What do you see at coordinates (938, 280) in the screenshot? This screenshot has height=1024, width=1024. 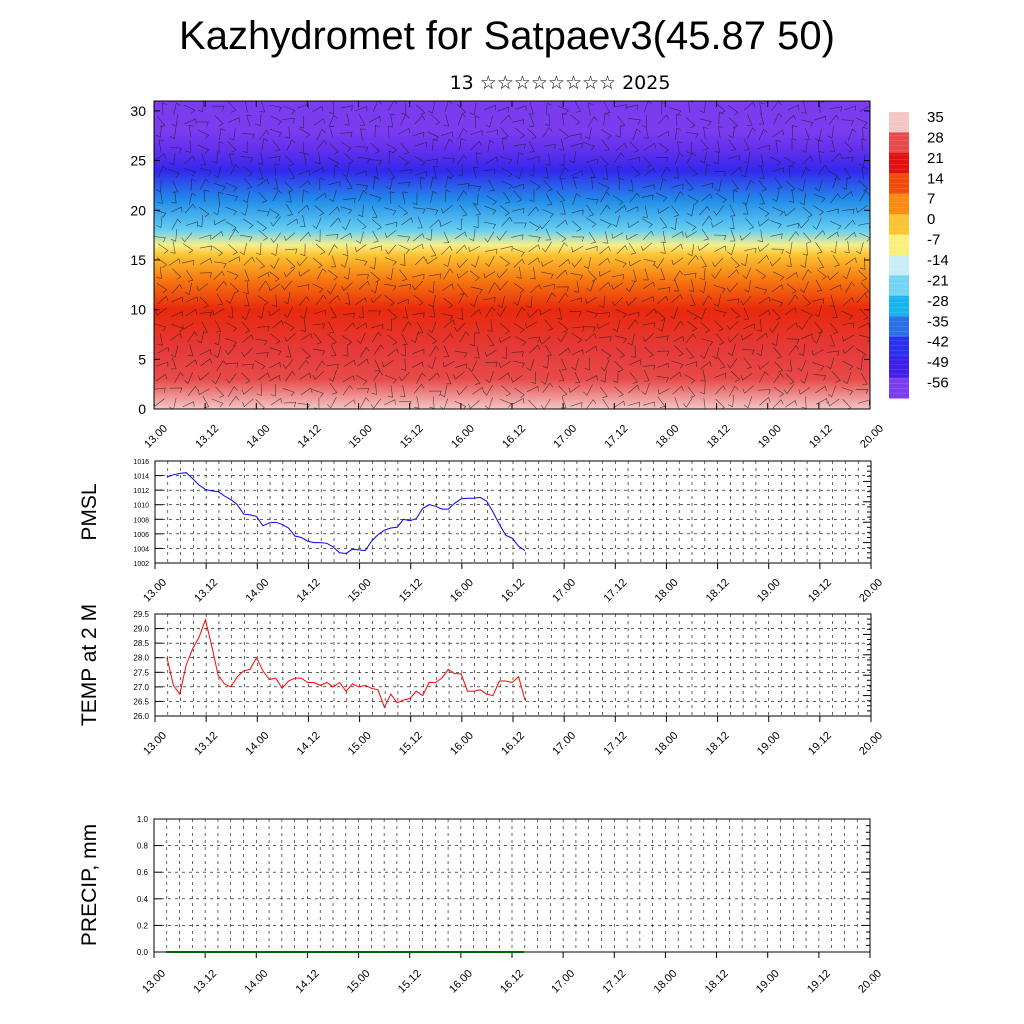 I see `colorbar-label: -21` at bounding box center [938, 280].